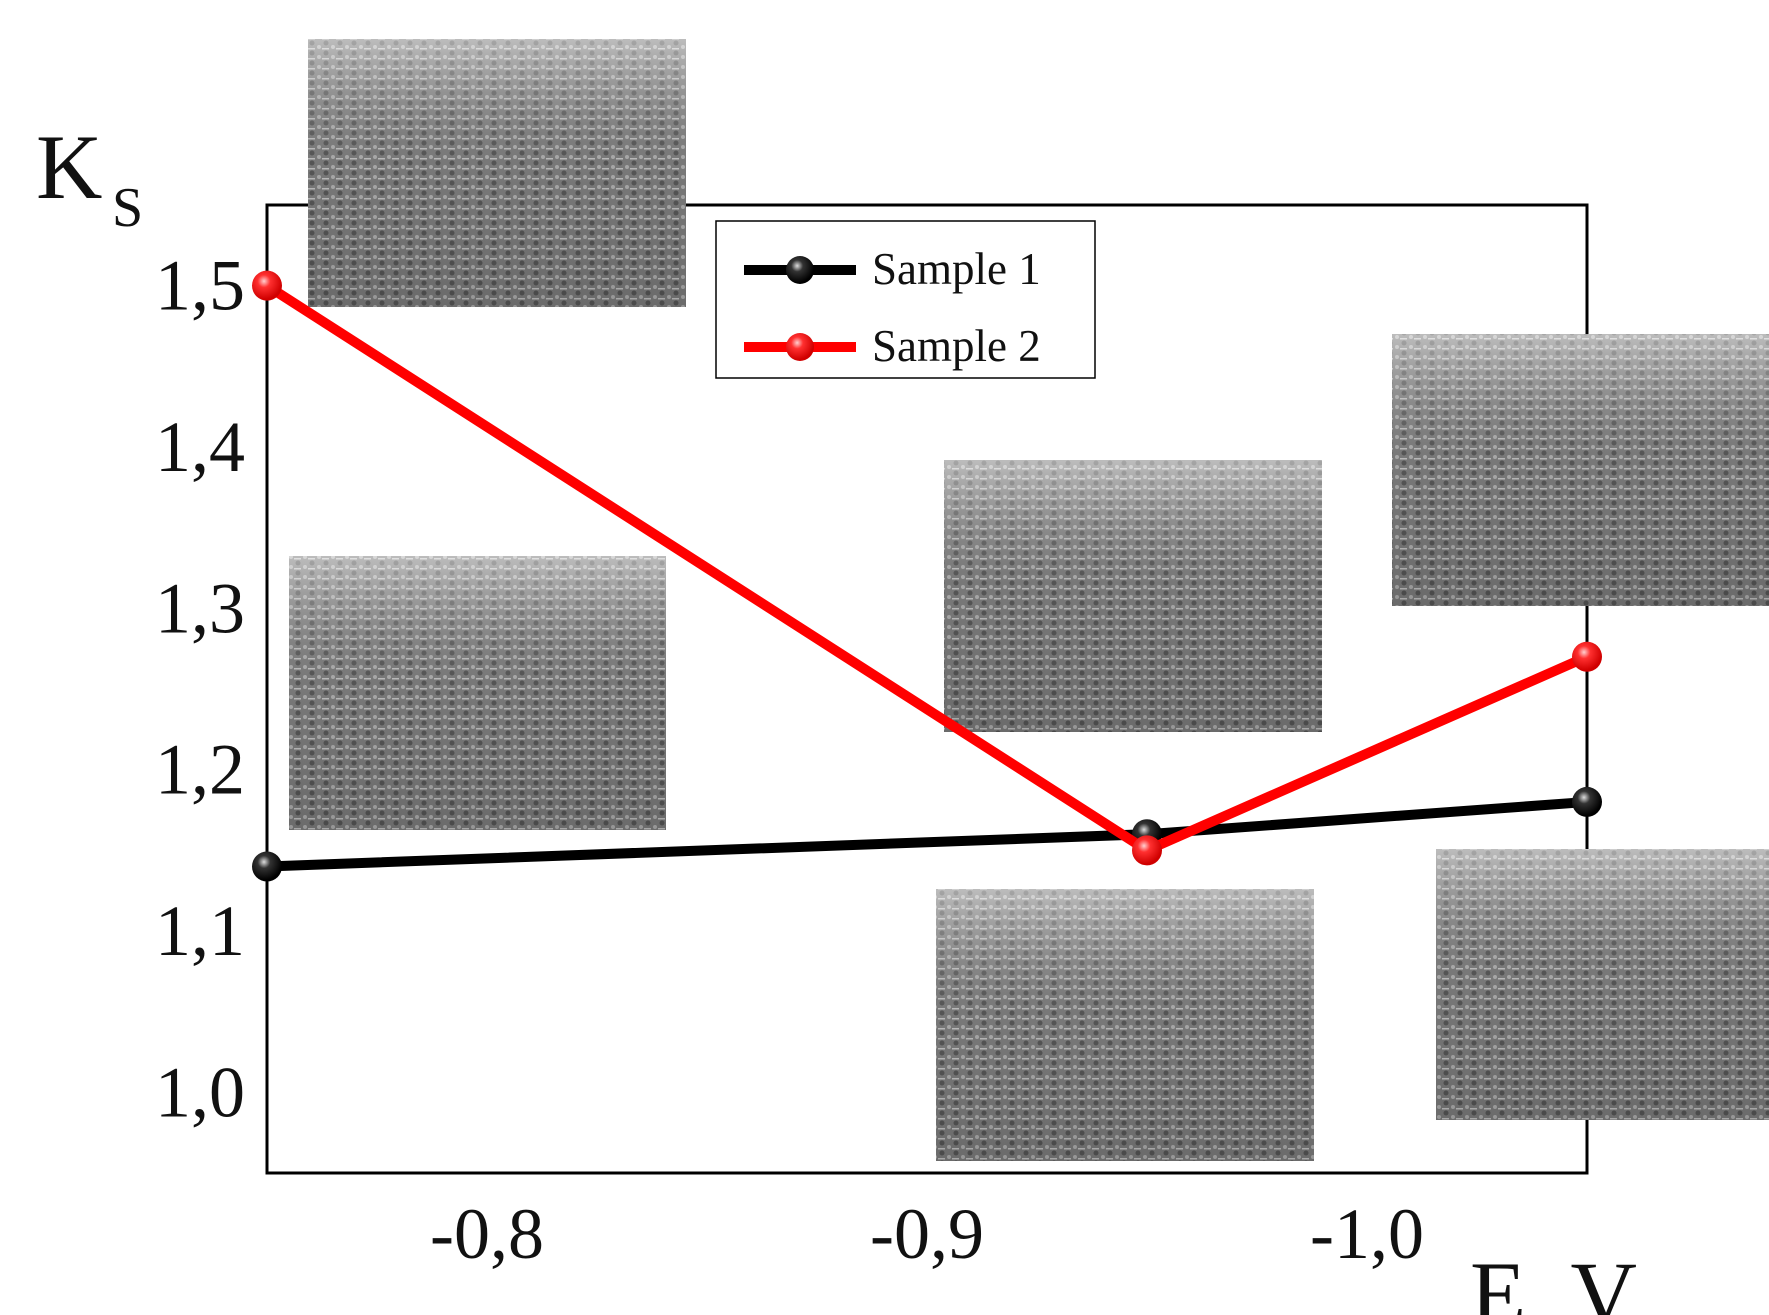 This screenshot has width=1769, height=1315. Describe the element at coordinates (200, 608) in the screenshot. I see `y-tick-label: 1,3` at that location.